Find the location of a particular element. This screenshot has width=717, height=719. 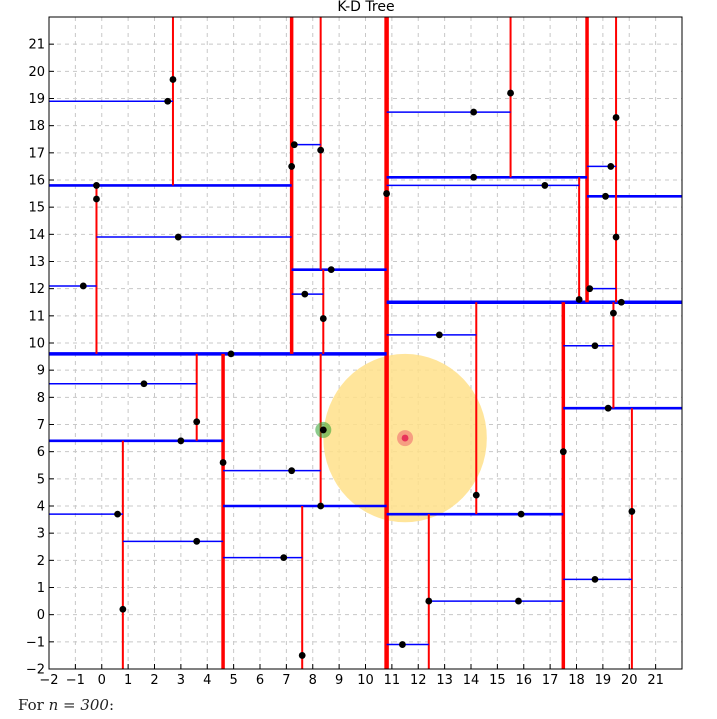

y-tick-label: 19 is located at coordinates (36, 99).